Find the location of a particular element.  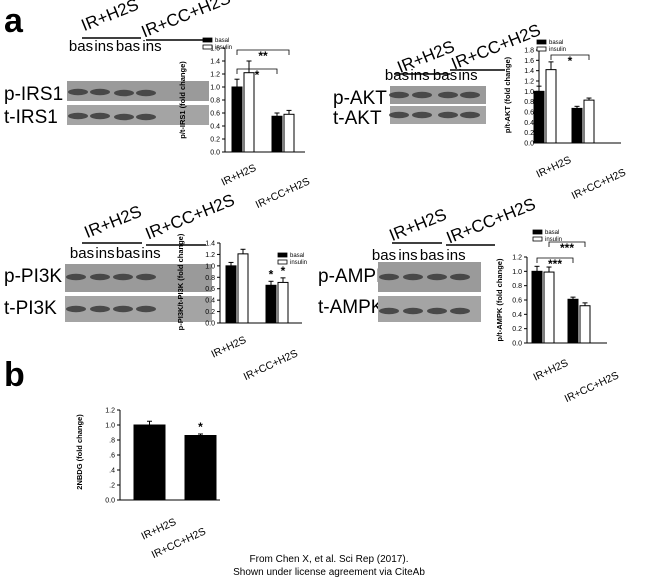

total-protein-label: t-IRS1 is located at coordinates (31, 117).